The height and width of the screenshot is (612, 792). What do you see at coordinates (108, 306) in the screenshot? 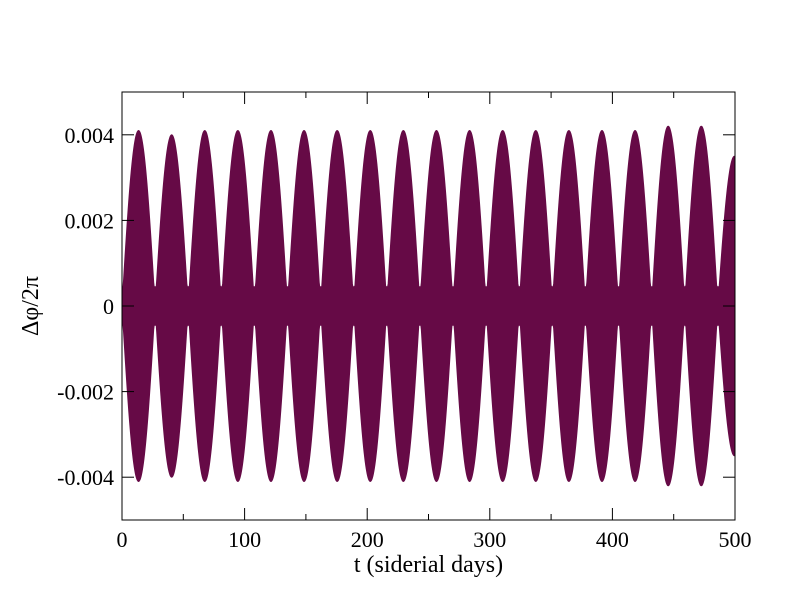
I see `y-tick-label: 0` at bounding box center [108, 306].